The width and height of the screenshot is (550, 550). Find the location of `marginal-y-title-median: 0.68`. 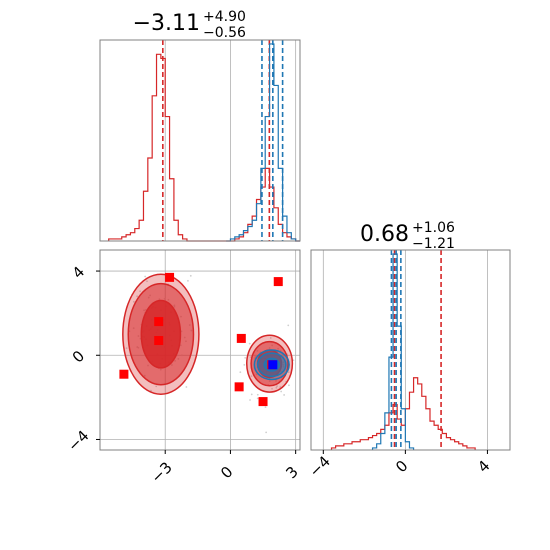

marginal-y-title-median: 0.68 is located at coordinates (384, 234).